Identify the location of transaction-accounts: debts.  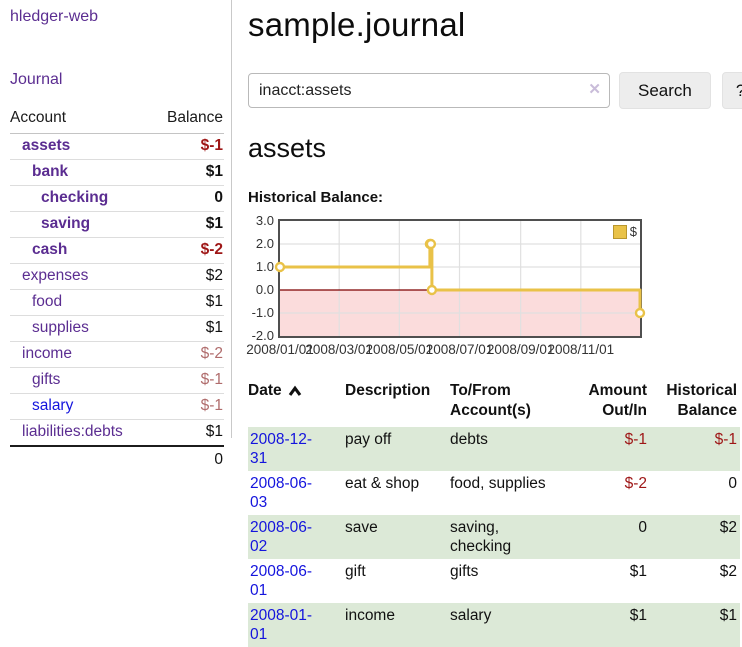
(513, 449).